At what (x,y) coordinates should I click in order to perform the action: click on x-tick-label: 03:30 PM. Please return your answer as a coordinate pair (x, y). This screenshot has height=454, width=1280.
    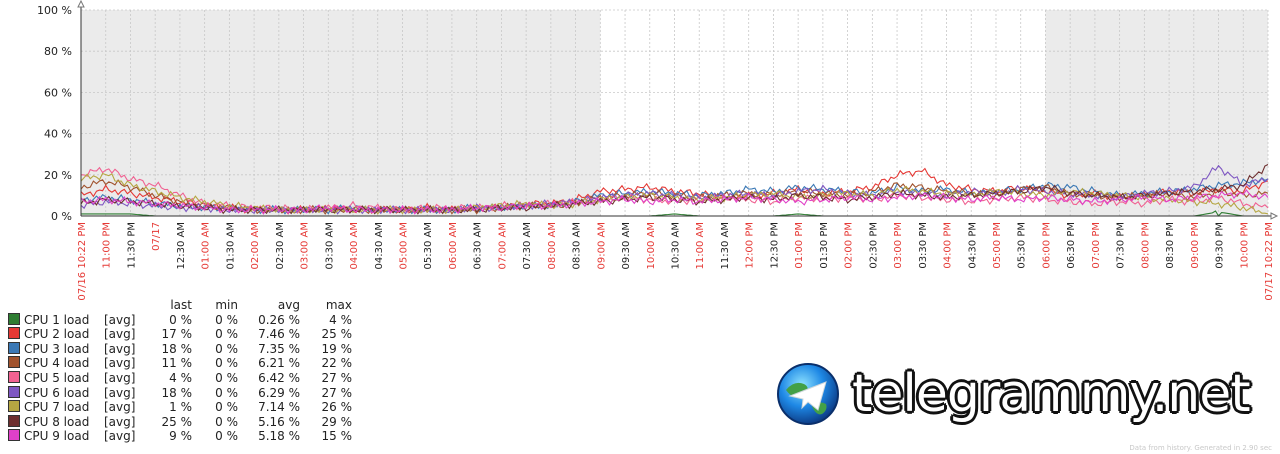
    Looking at the image, I should click on (923, 245).